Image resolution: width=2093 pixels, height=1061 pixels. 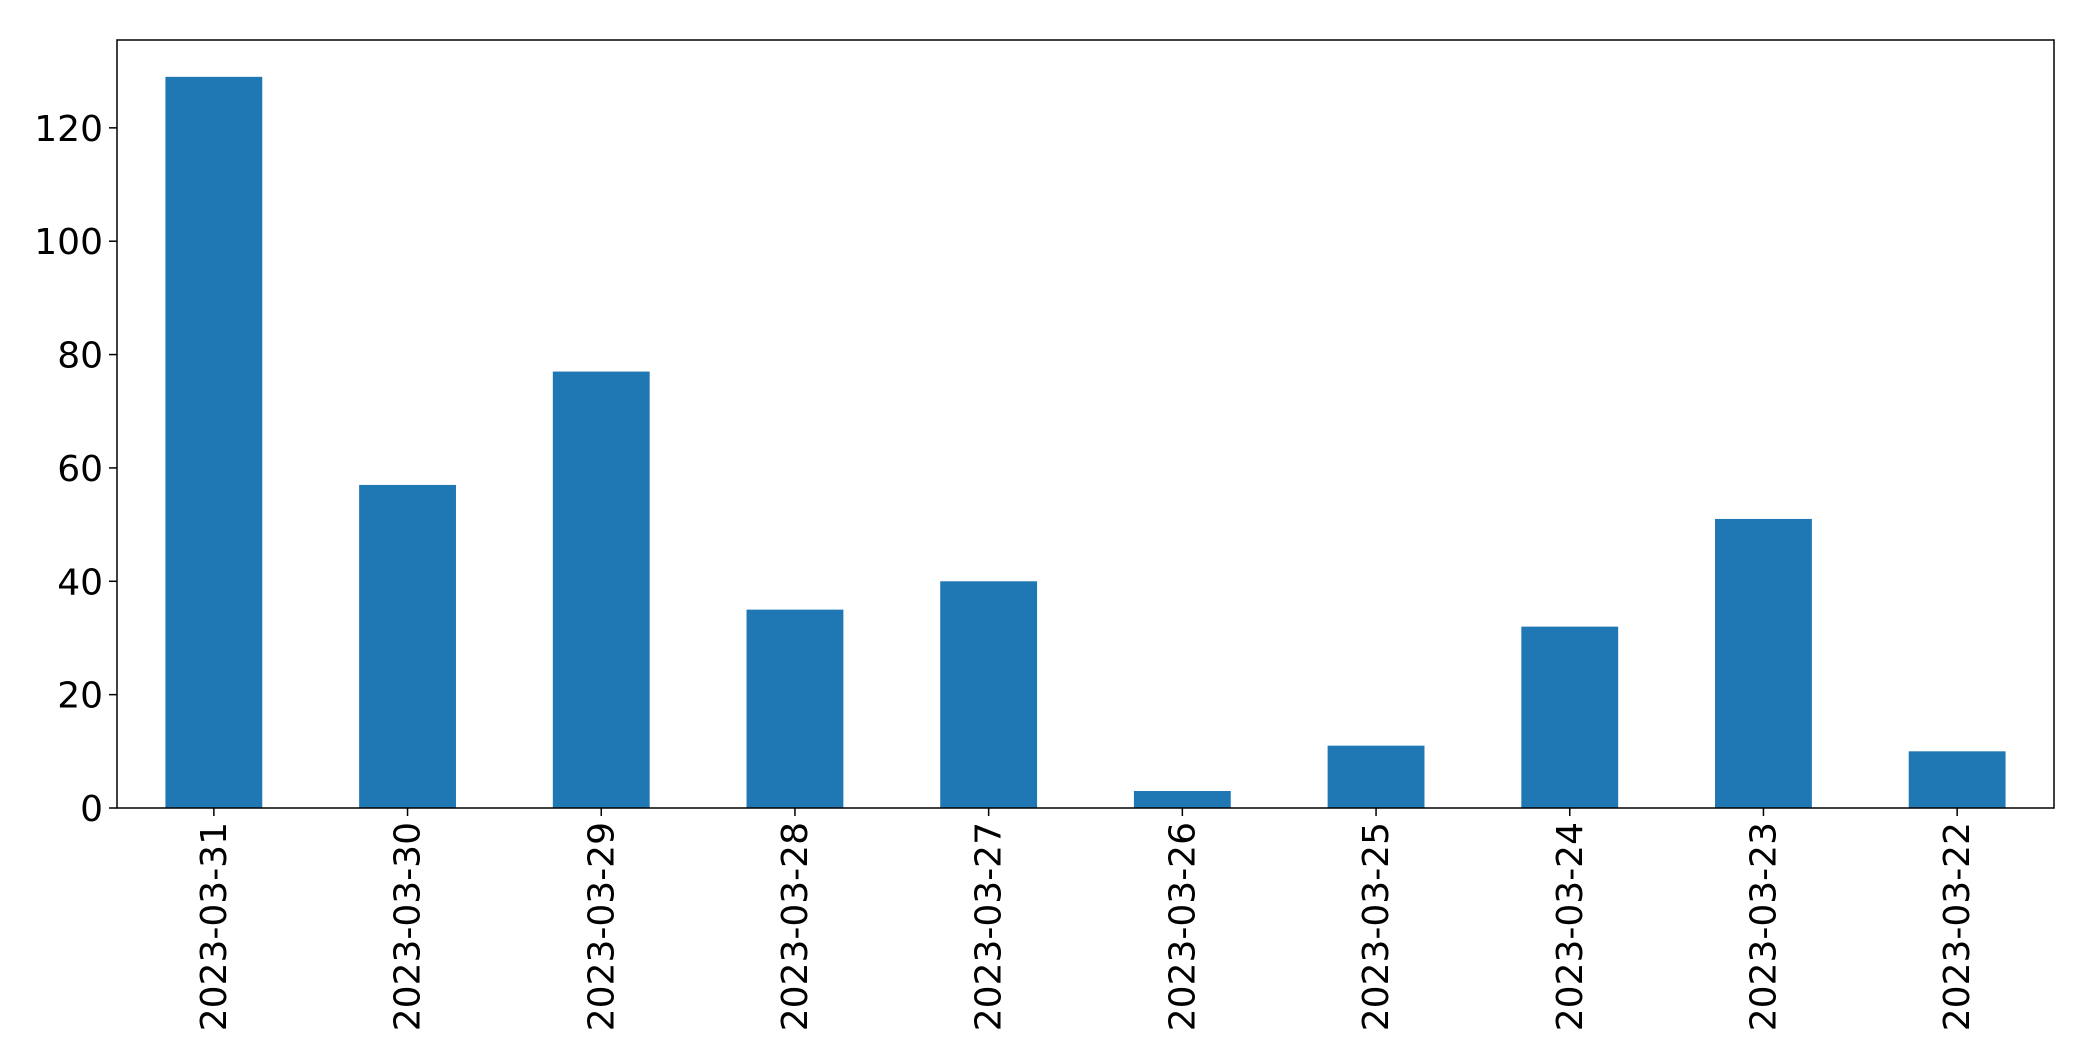 I want to click on x-tick-label: 2023-03-22, so click(x=1957, y=926).